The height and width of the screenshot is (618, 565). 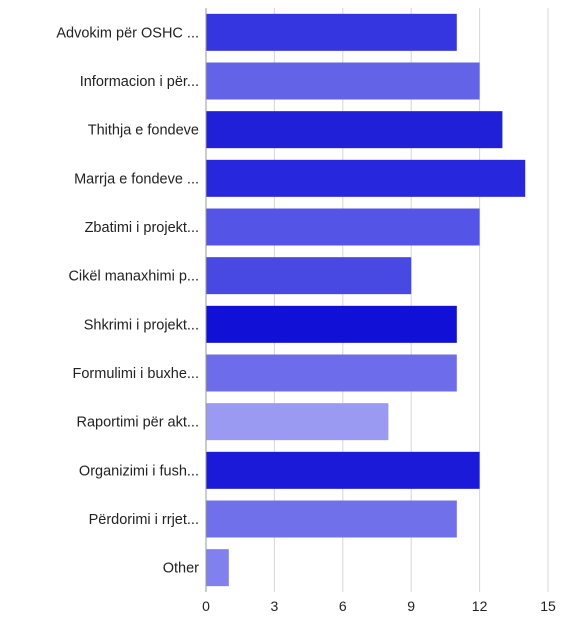 What do you see at coordinates (411, 606) in the screenshot?
I see `x-tick-label: 9` at bounding box center [411, 606].